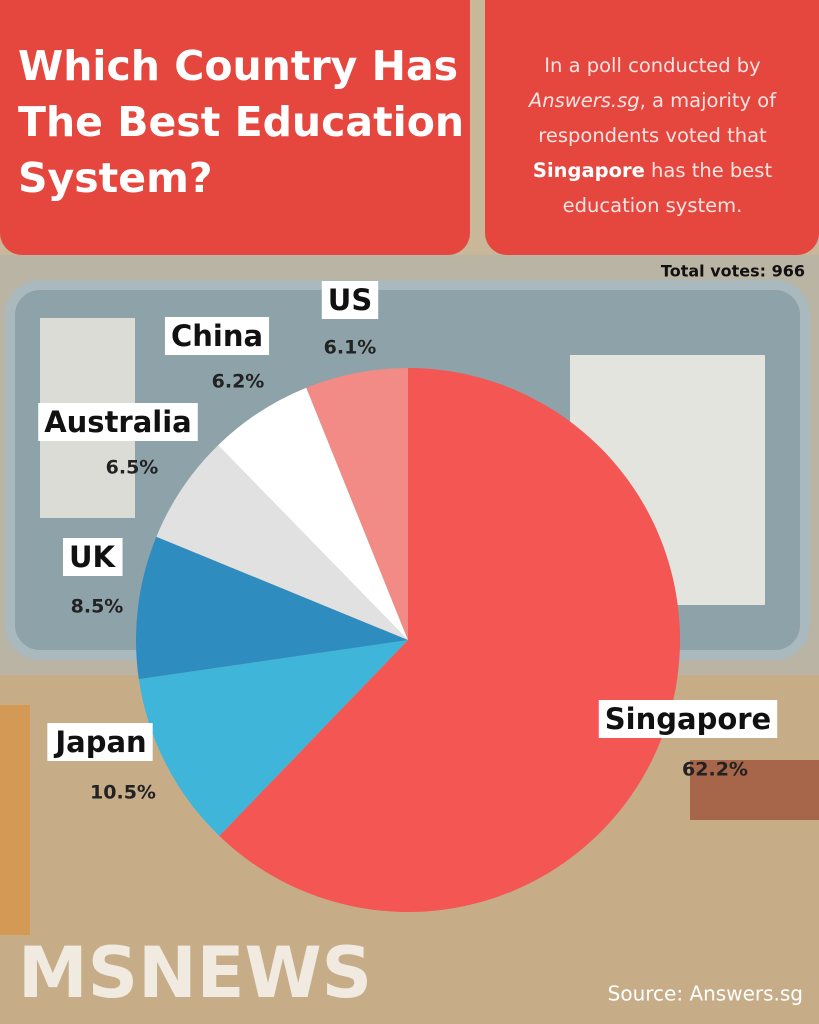 The image size is (819, 1024). Describe the element at coordinates (195, 973) in the screenshot. I see `logo: MSNEWS` at that location.